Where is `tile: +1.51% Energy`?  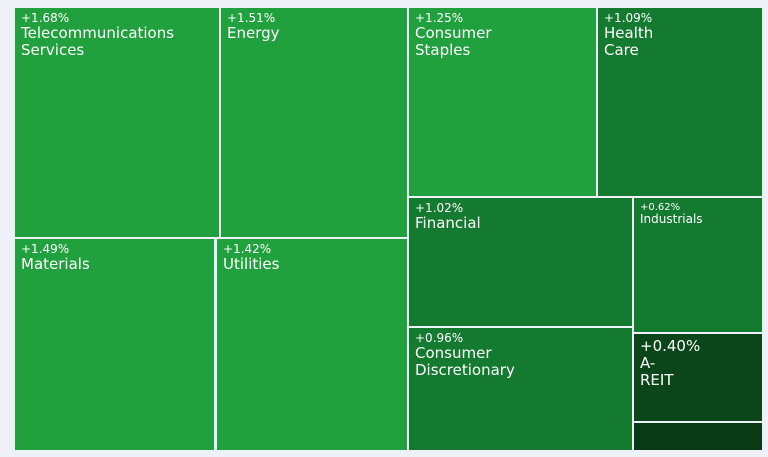 tile: +1.51% Energy is located at coordinates (314, 122).